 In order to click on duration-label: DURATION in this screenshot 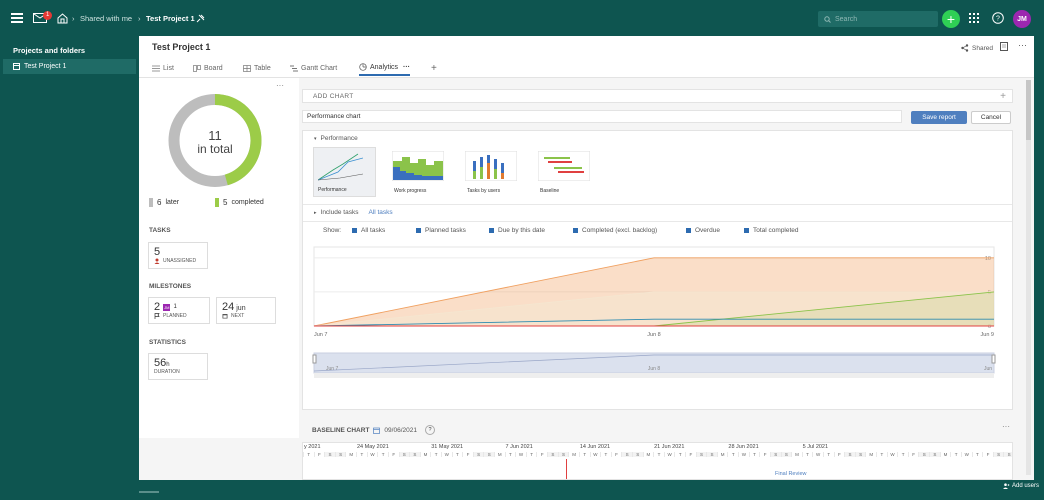, I will do `click(167, 372)`.